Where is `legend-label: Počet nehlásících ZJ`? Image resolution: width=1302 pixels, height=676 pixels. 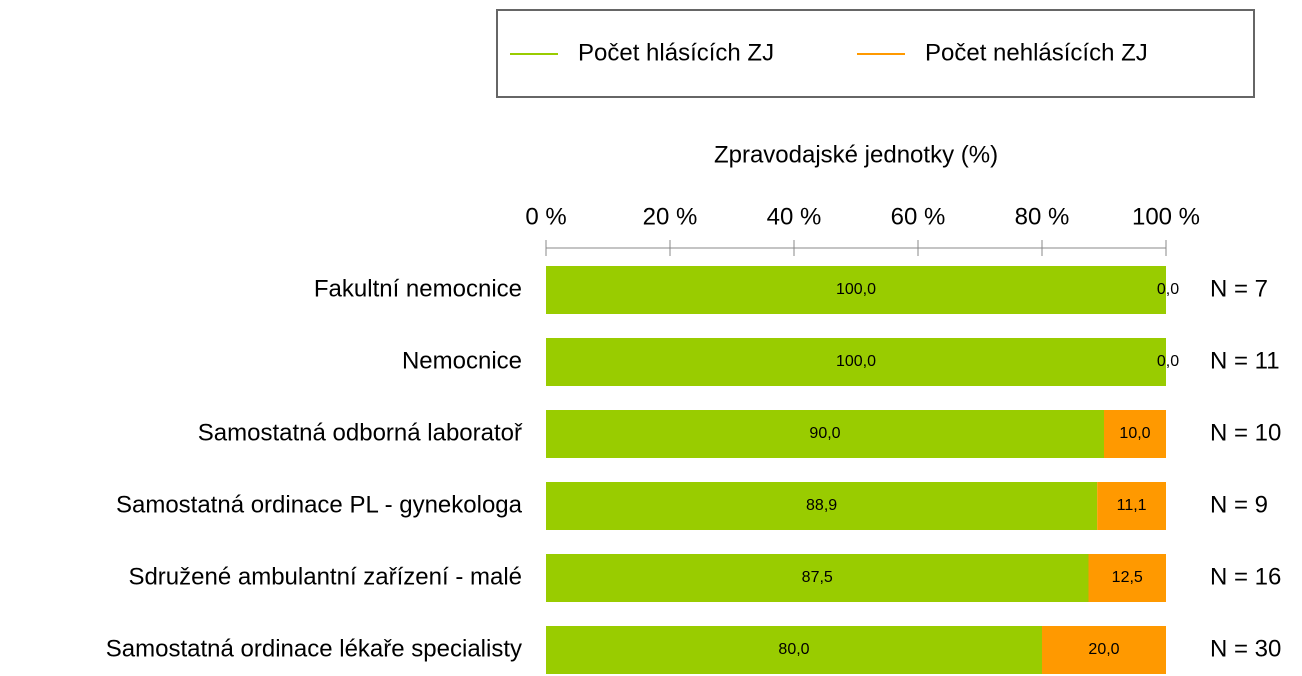 legend-label: Počet nehlásících ZJ is located at coordinates (1036, 52).